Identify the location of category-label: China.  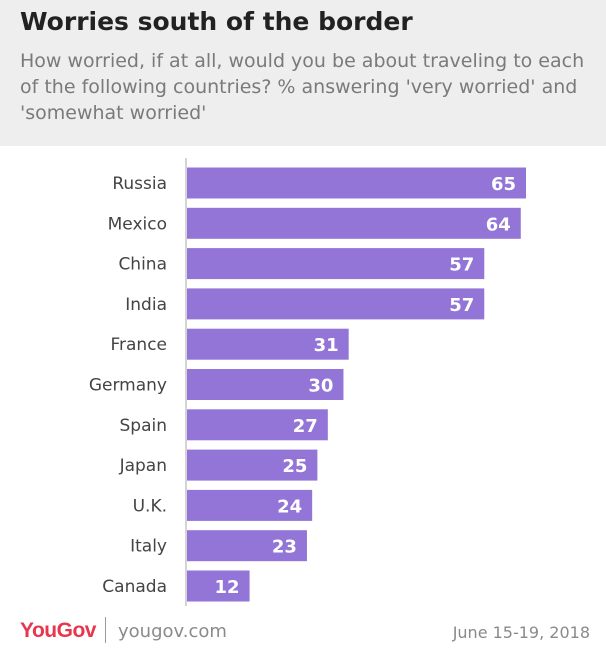
(142, 265).